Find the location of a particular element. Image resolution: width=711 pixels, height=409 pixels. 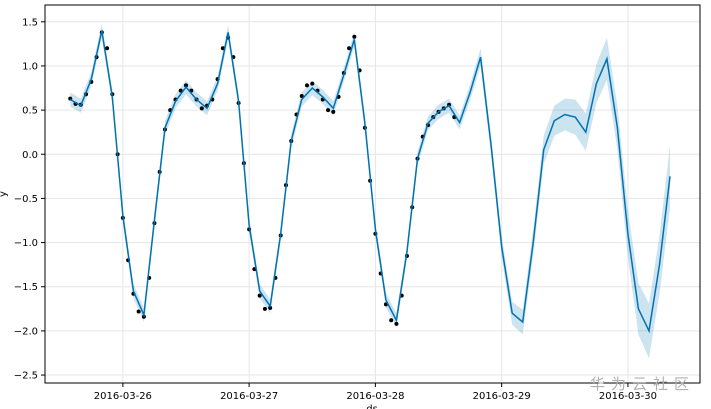

y-tick-label: −1.5 is located at coordinates (26, 287).